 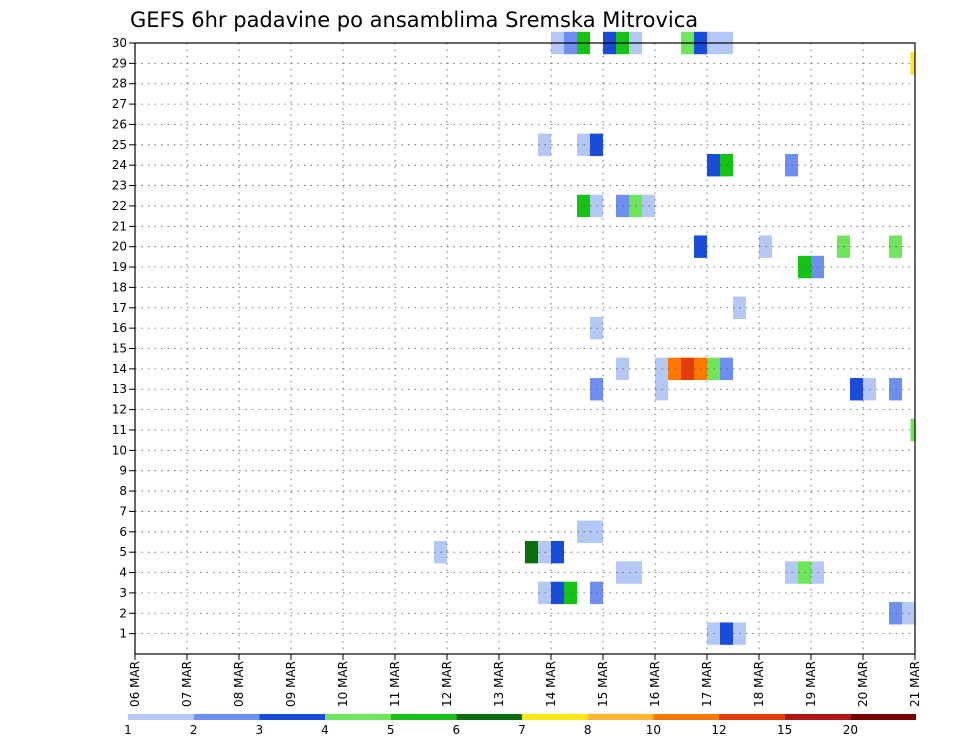 I want to click on y-tick-label: 12, so click(x=119, y=410).